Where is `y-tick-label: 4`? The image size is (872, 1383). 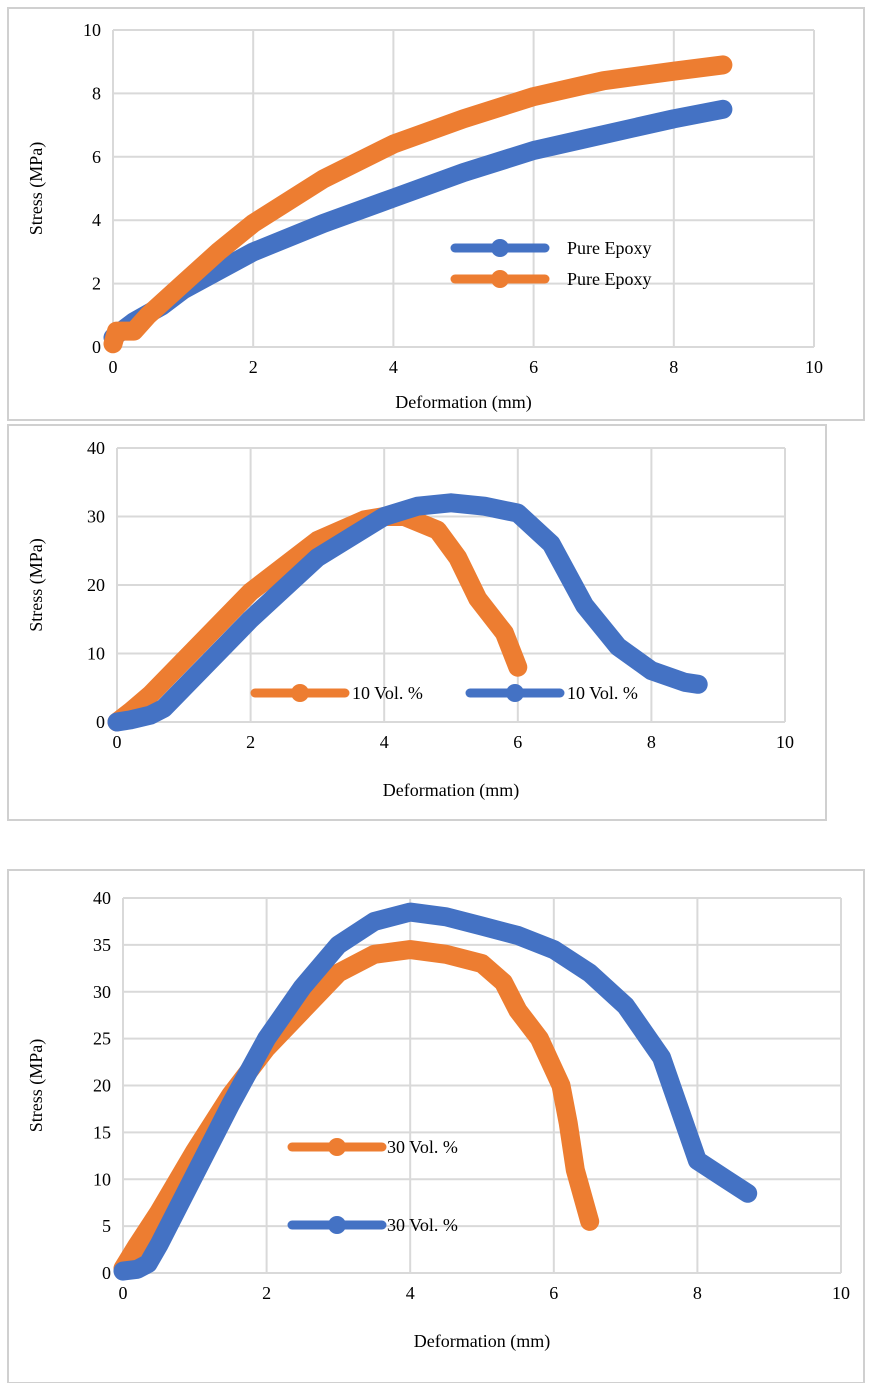 y-tick-label: 4 is located at coordinates (96, 220).